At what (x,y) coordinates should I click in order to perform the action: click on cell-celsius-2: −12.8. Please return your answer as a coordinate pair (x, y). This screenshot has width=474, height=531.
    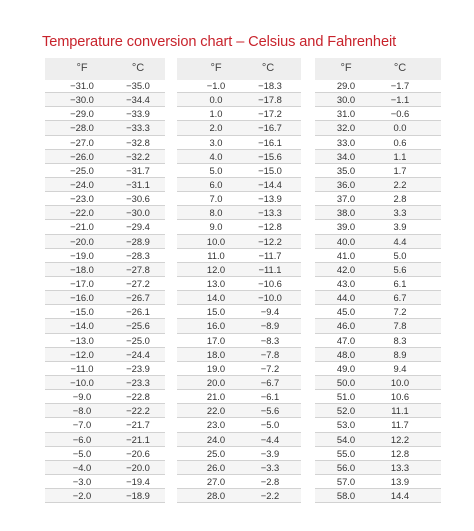
    Looking at the image, I should click on (270, 227).